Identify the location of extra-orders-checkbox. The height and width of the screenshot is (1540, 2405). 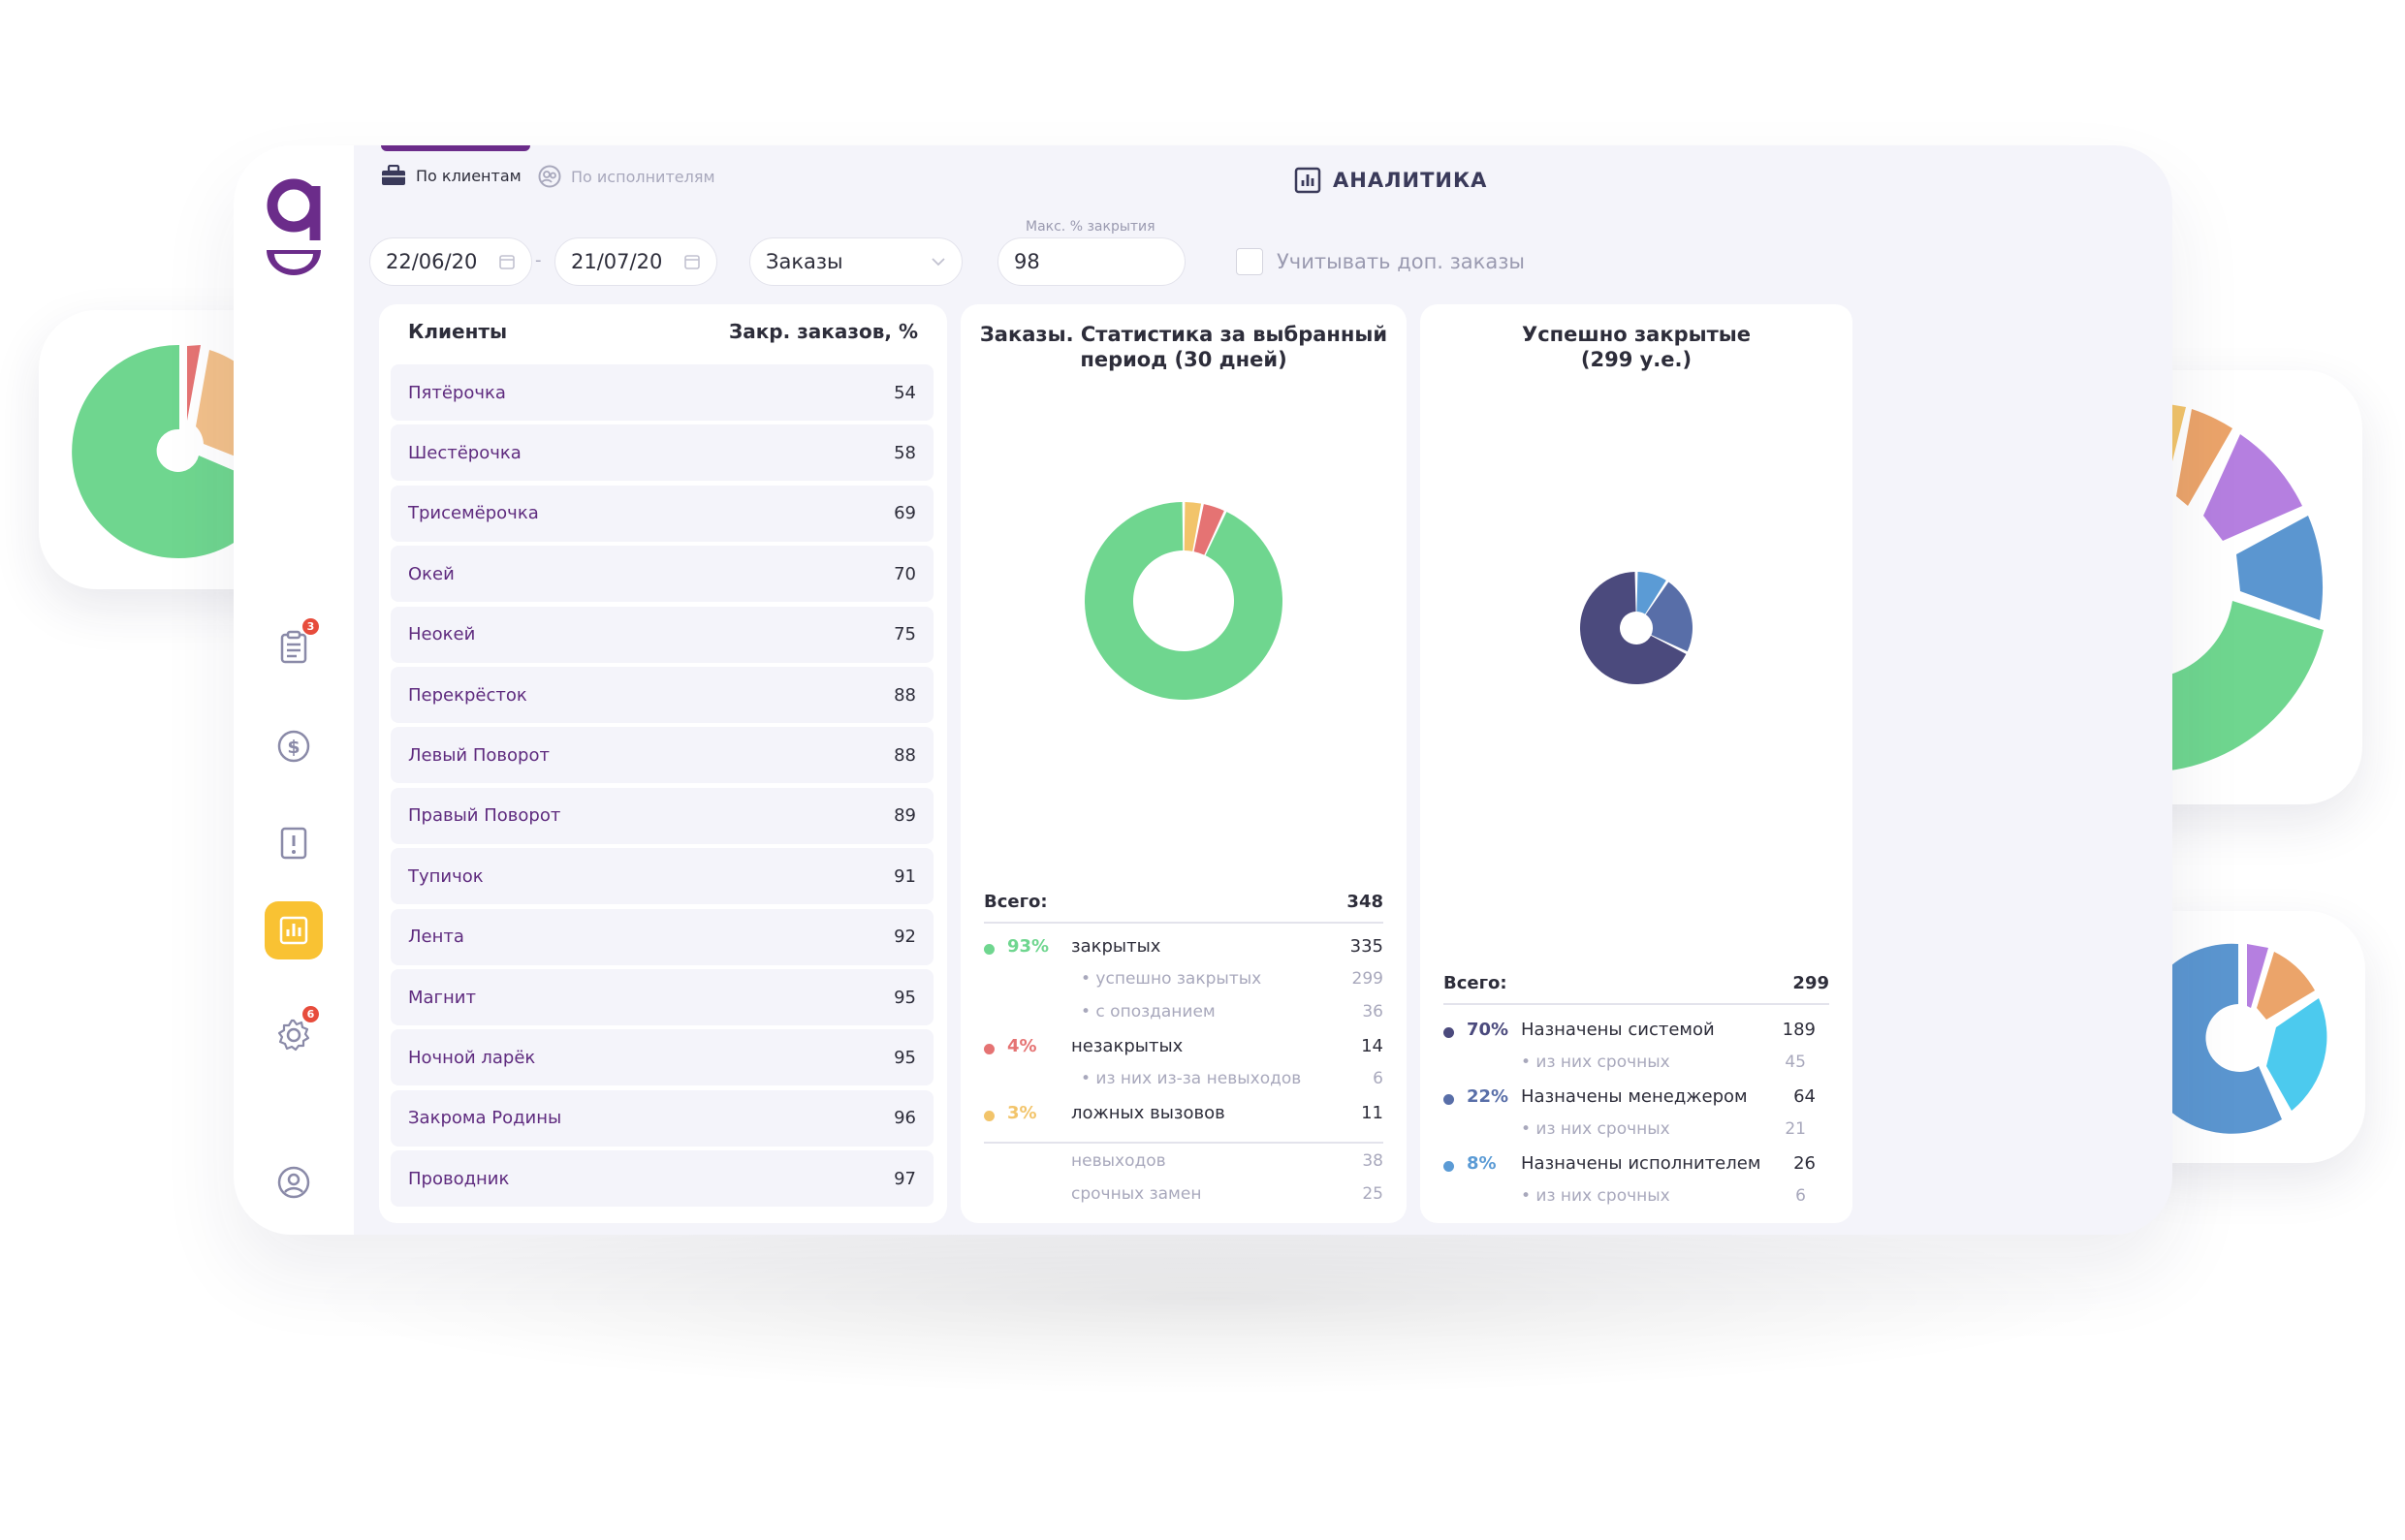
(1249, 261).